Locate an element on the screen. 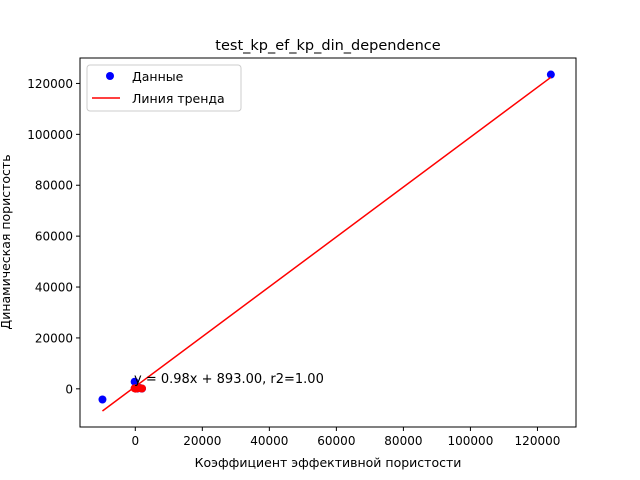 Image resolution: width=640 pixels, height=480 pixels. legend-box is located at coordinates (164, 88).